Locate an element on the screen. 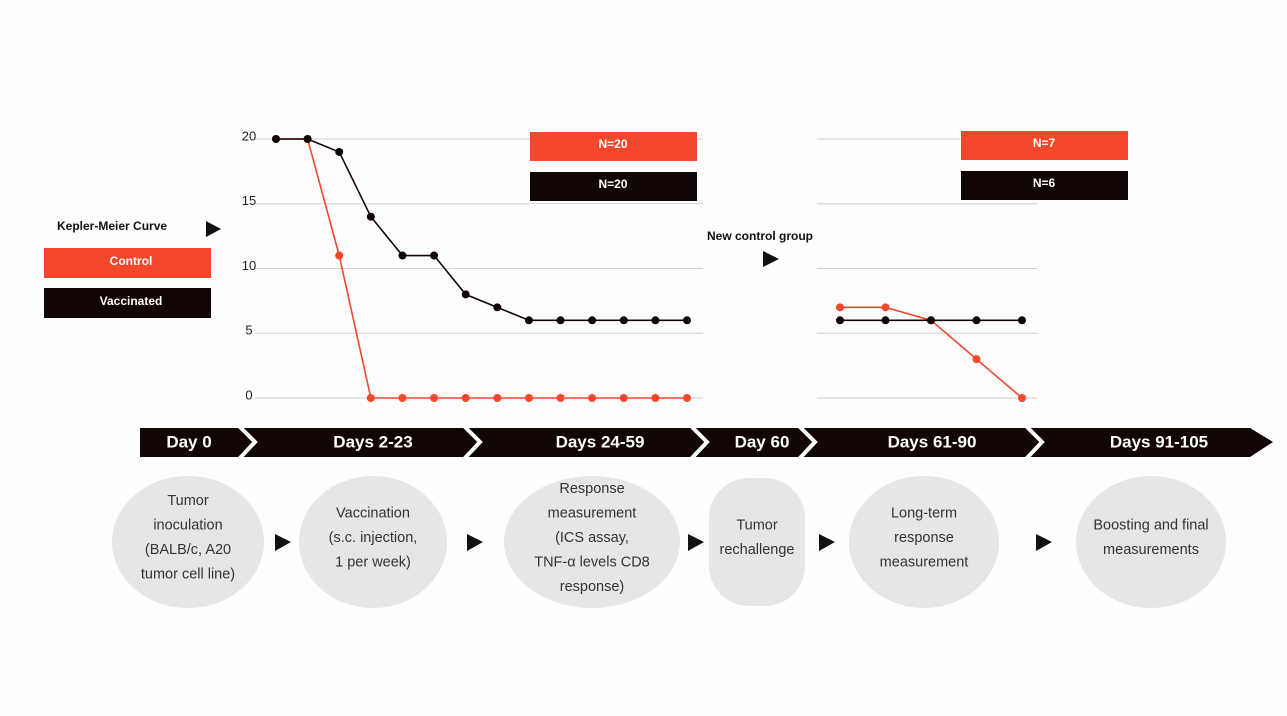 This screenshot has height=716, width=1287. timeline-label: Days 24-59 is located at coordinates (600, 441).